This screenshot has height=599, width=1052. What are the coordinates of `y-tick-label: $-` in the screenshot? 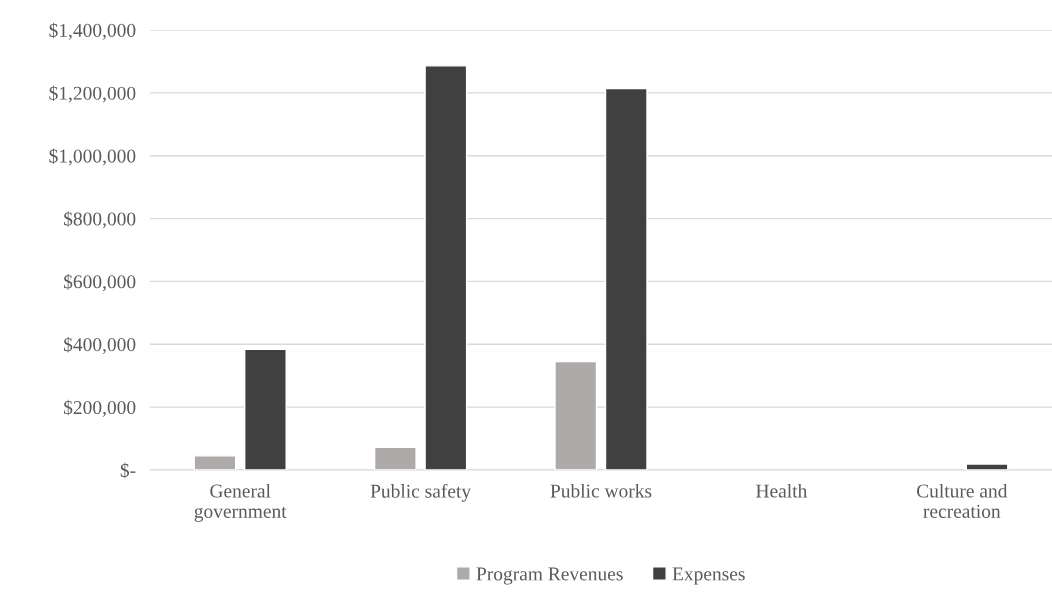 It's located at (128, 470).